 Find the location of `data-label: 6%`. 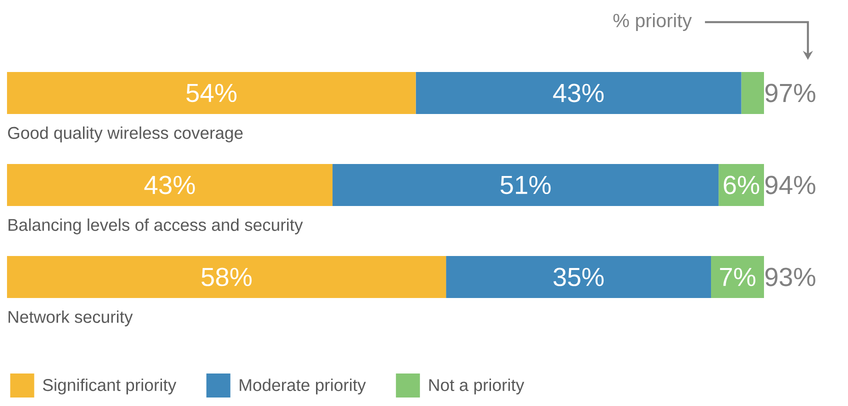

data-label: 6% is located at coordinates (742, 185).